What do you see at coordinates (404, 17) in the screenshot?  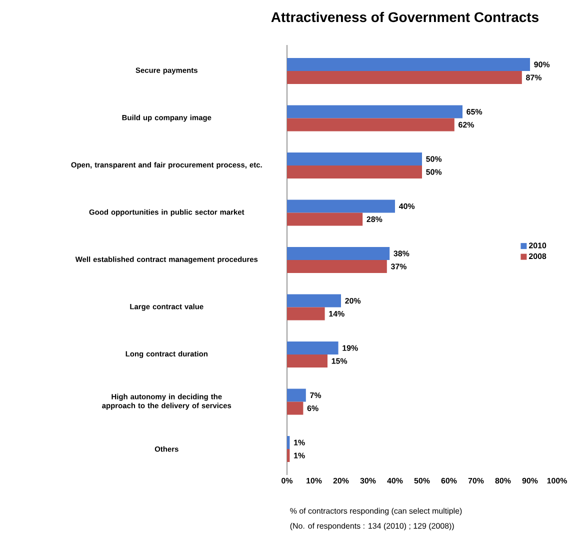 I see `chart-title: Attractiveness of Government Contracts` at bounding box center [404, 17].